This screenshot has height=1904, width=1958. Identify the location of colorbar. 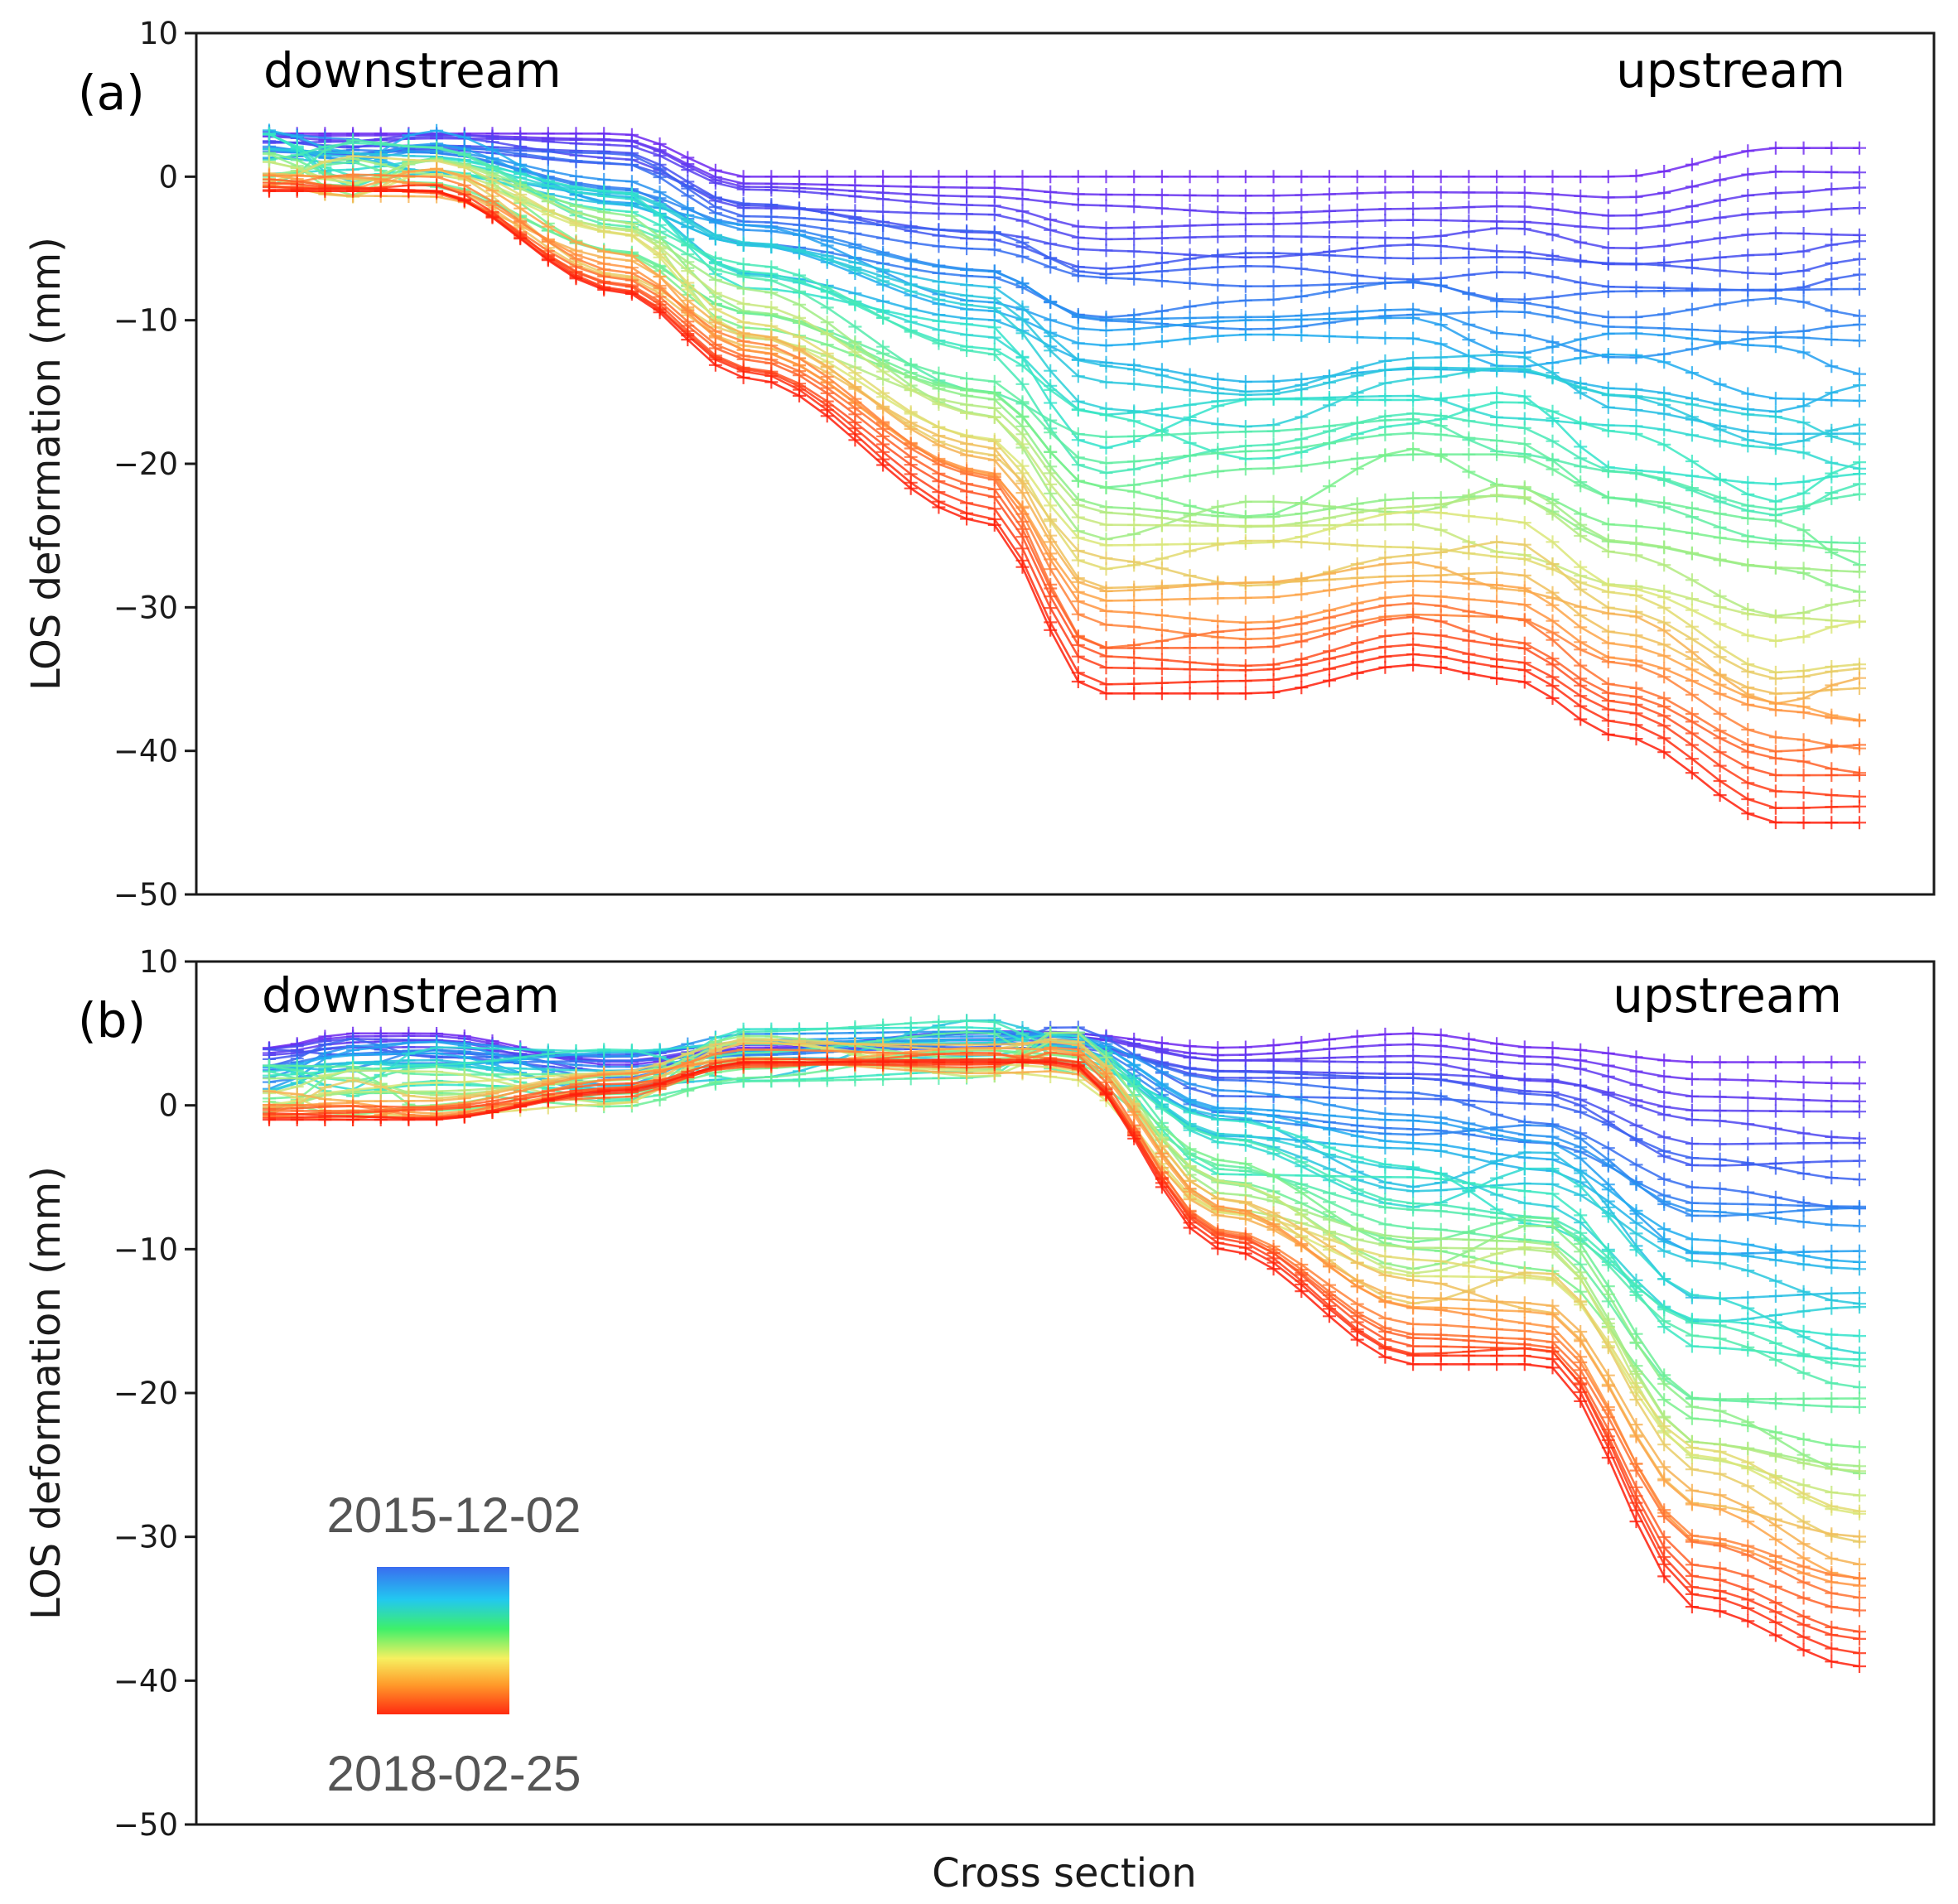
(443, 1640).